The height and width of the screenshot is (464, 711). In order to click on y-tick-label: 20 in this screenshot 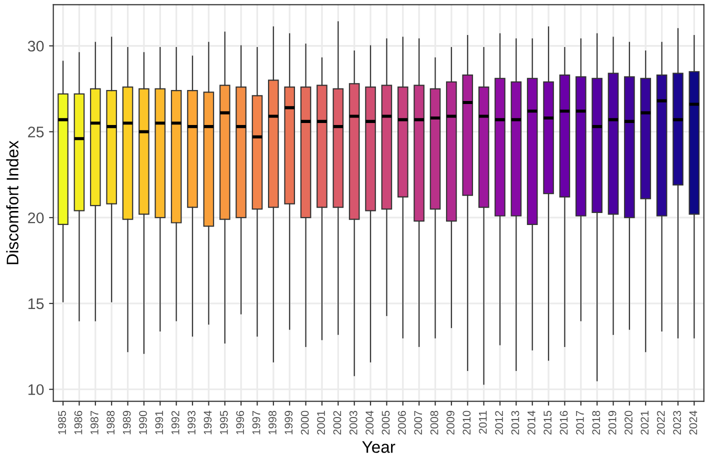, I will do `click(36, 218)`.